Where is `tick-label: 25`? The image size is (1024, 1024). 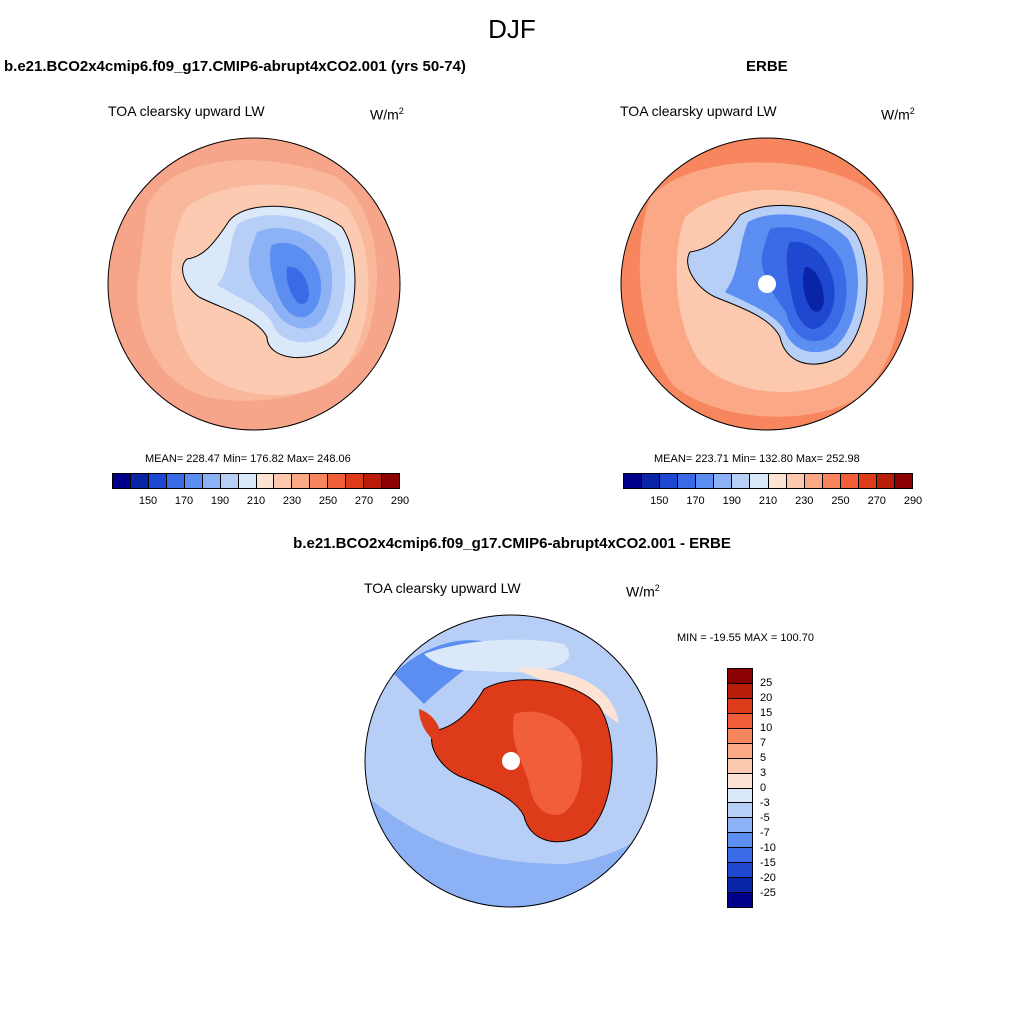 tick-label: 25 is located at coordinates (766, 683).